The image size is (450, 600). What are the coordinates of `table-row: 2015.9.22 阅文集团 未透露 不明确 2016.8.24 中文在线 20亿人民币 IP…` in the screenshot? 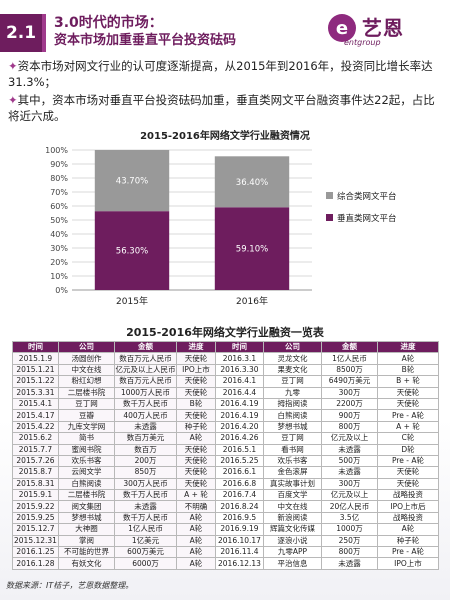 It's located at (225, 506).